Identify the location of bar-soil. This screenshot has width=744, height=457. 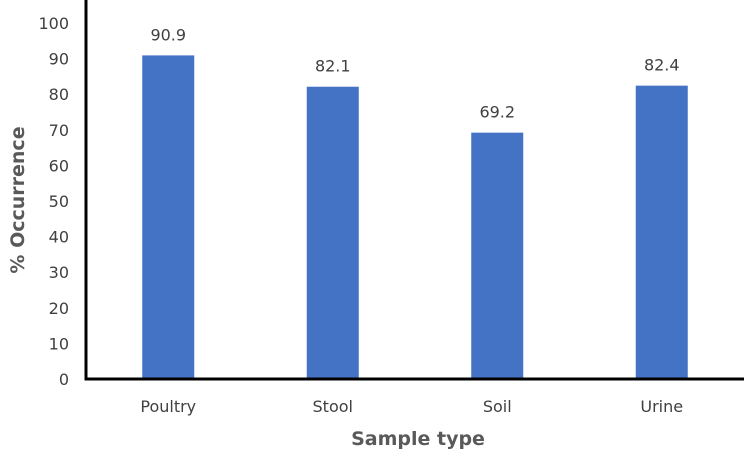
(497, 255).